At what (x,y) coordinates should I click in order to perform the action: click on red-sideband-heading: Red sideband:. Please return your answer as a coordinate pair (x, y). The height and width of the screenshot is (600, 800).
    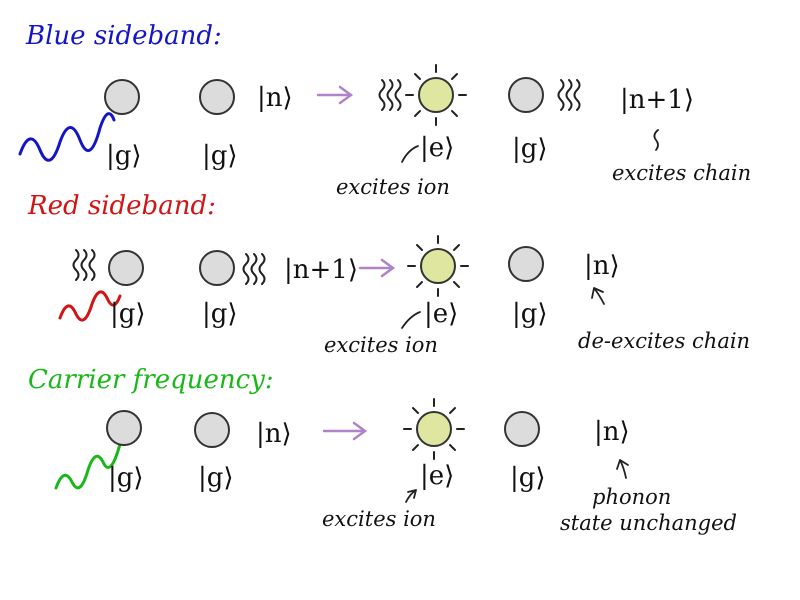
    Looking at the image, I should click on (121, 206).